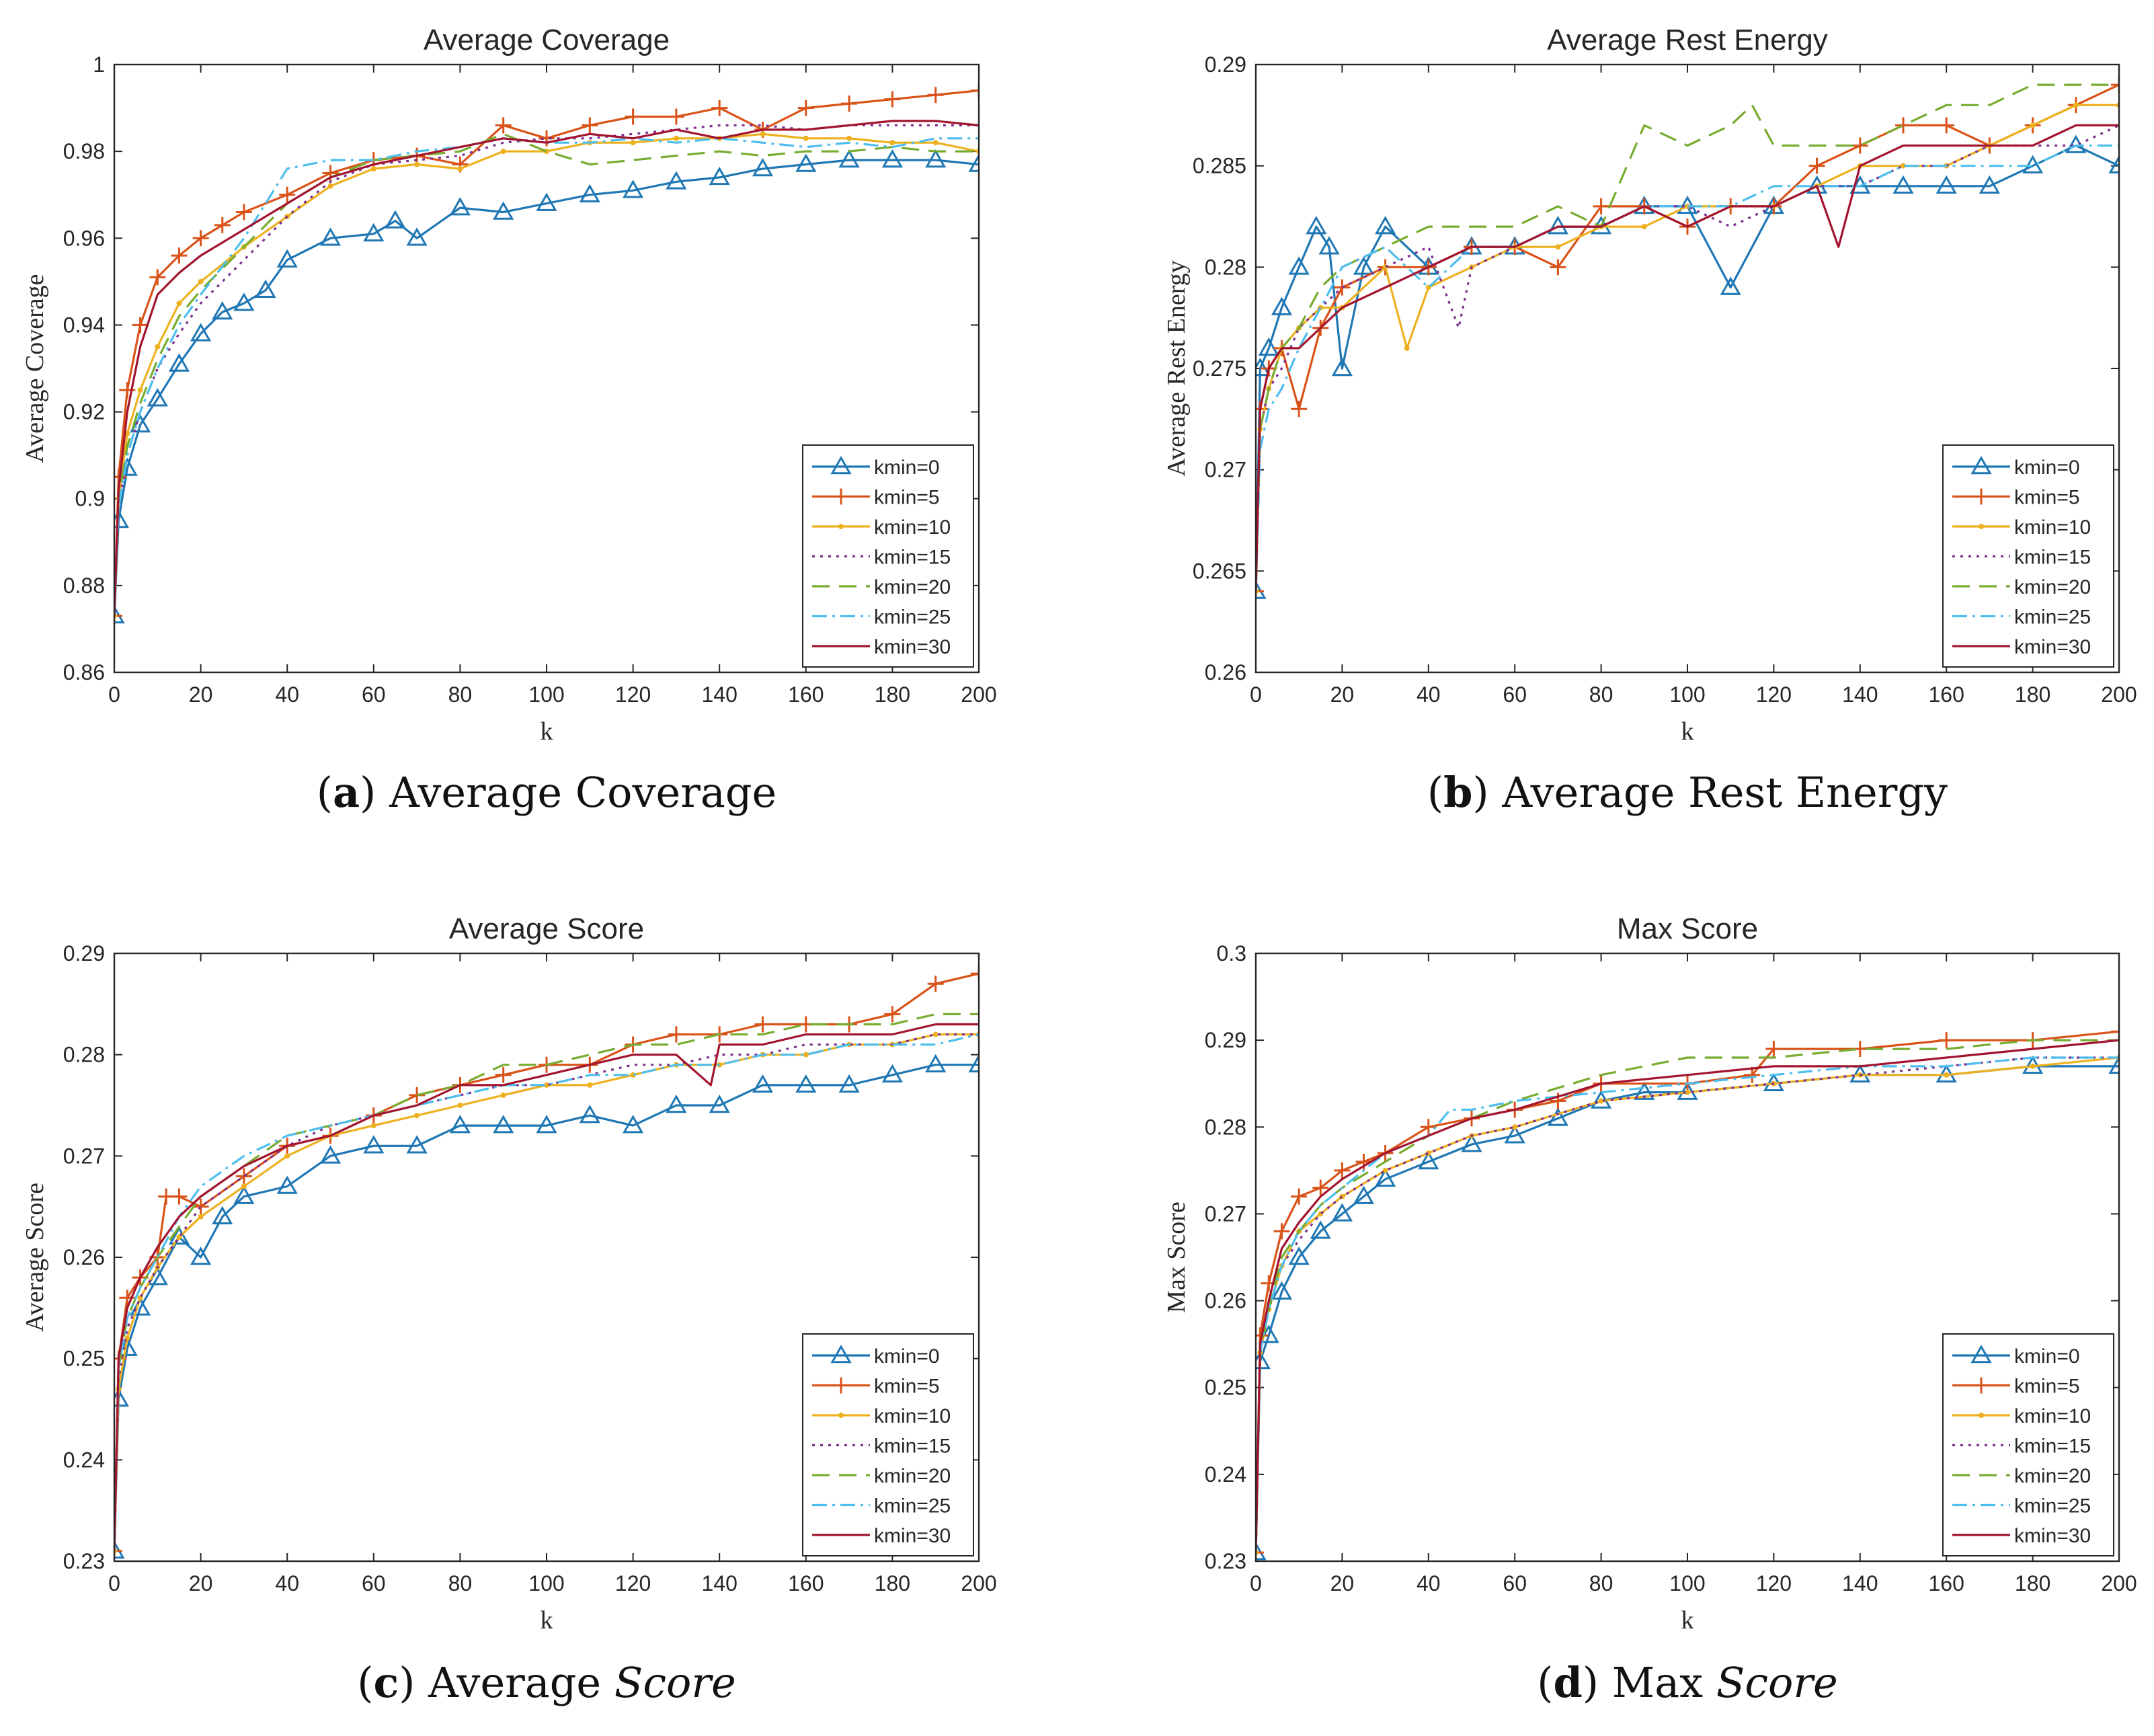 This screenshot has height=1736, width=2154. I want to click on legend-entry: kmin=30, so click(912, 1536).